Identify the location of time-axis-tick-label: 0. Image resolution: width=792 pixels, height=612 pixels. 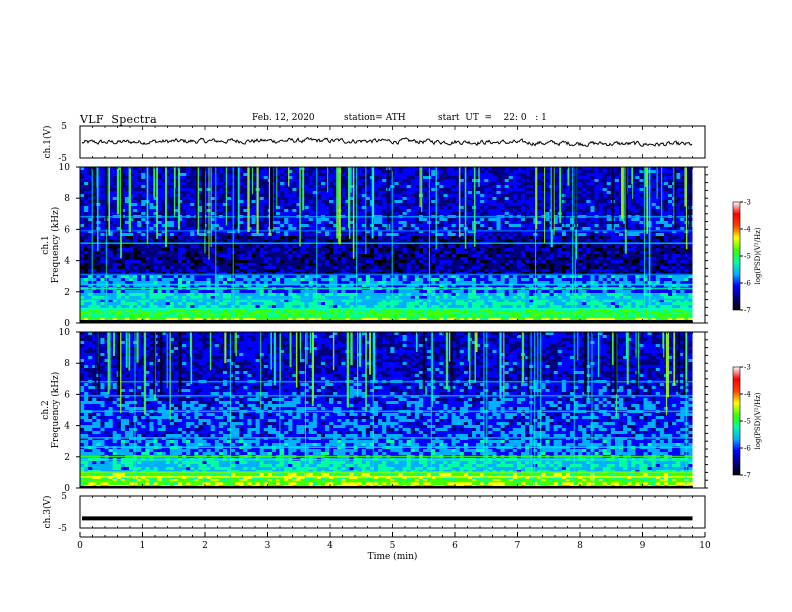
(80, 546).